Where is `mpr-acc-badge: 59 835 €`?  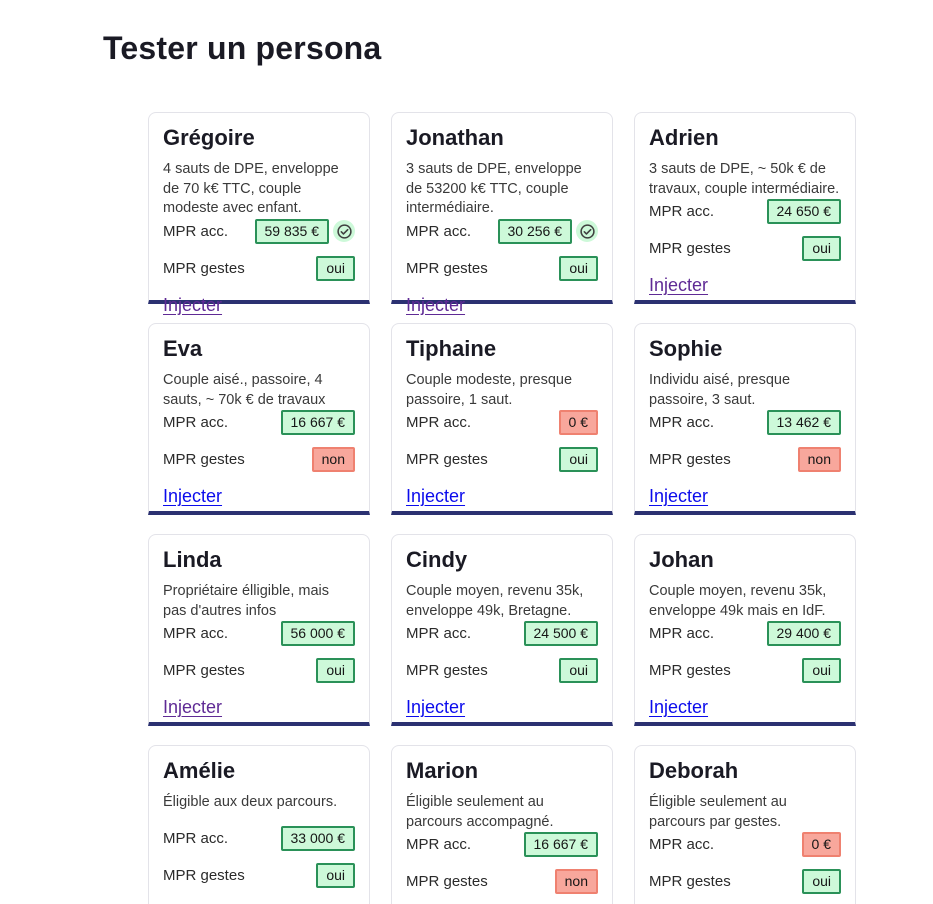
mpr-acc-badge: 59 835 € is located at coordinates (291, 231).